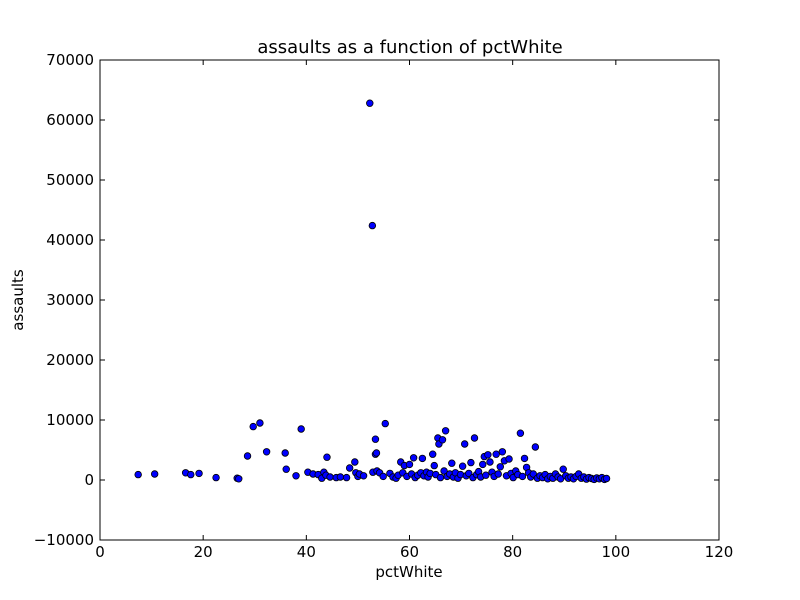  What do you see at coordinates (306, 552) in the screenshot?
I see `x-tick-label: 40` at bounding box center [306, 552].